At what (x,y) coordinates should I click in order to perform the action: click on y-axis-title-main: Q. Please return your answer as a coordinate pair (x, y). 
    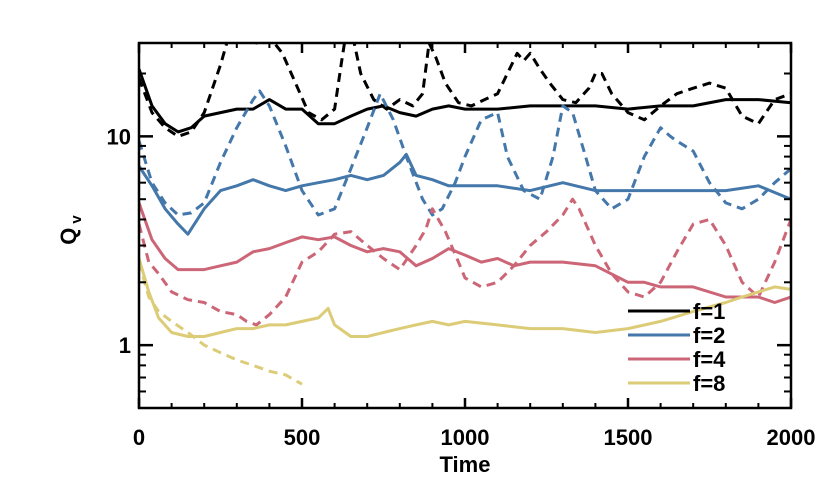
    Looking at the image, I should click on (68, 236).